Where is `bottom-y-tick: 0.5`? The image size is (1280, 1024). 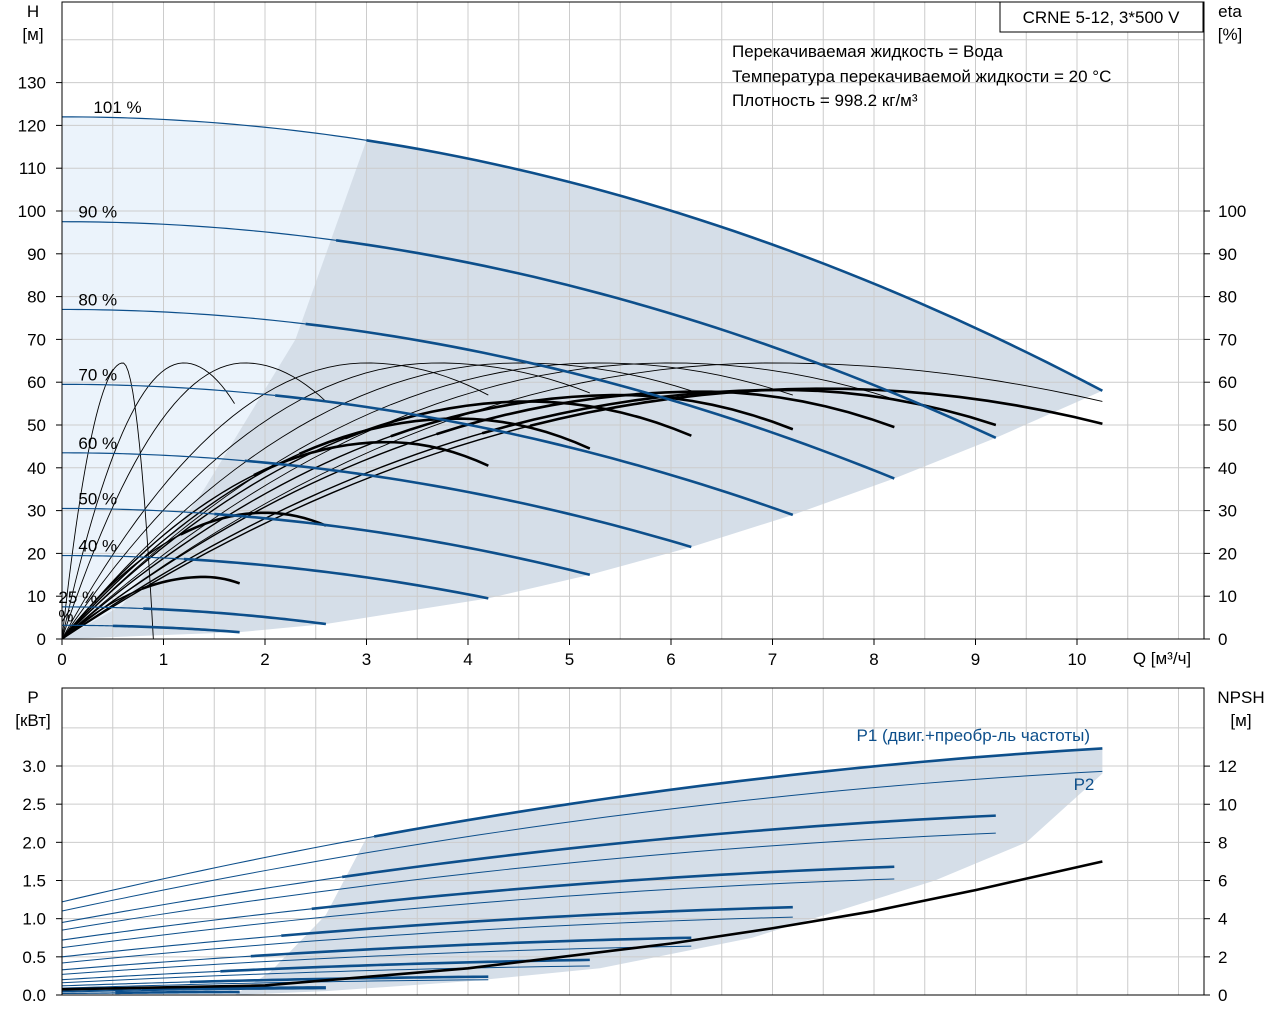 bottom-y-tick: 0.5 is located at coordinates (34, 957).